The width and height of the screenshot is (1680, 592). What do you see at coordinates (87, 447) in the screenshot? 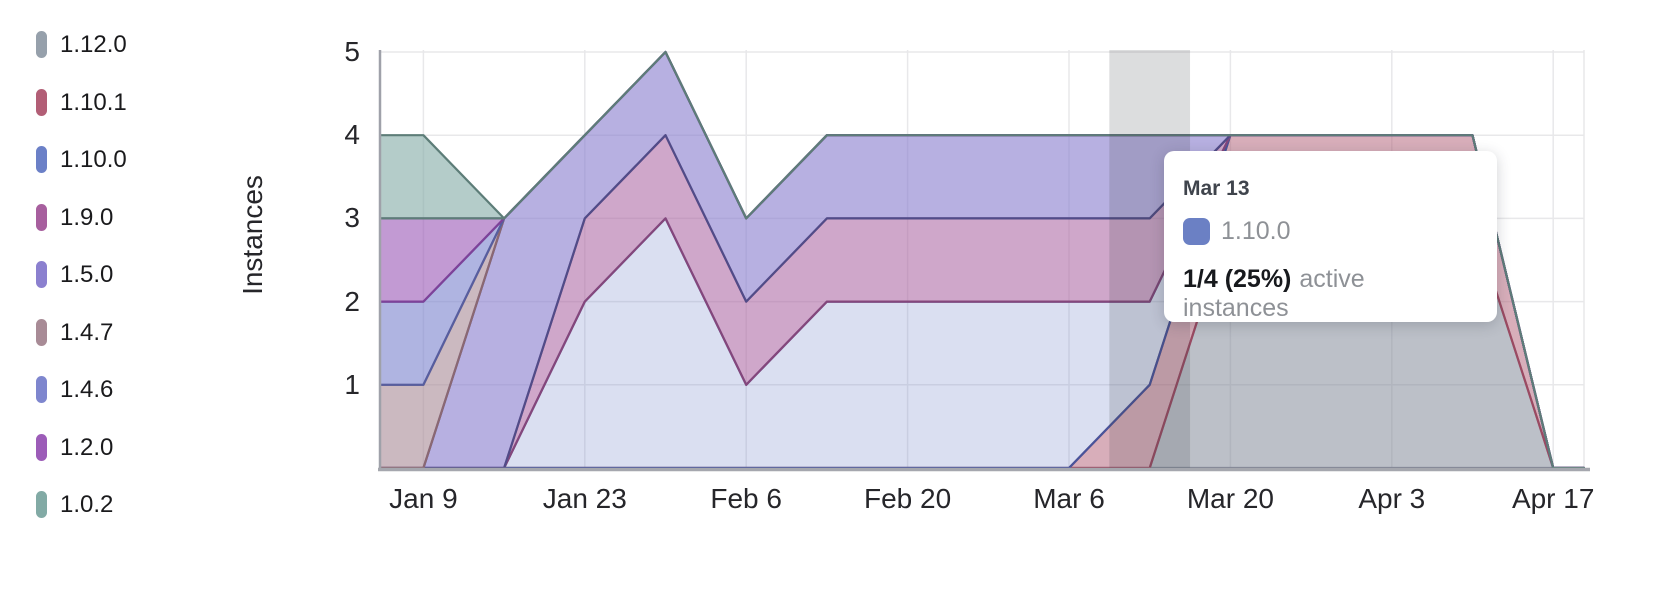
I see `legend-item-label: 1.2.0` at bounding box center [87, 447].